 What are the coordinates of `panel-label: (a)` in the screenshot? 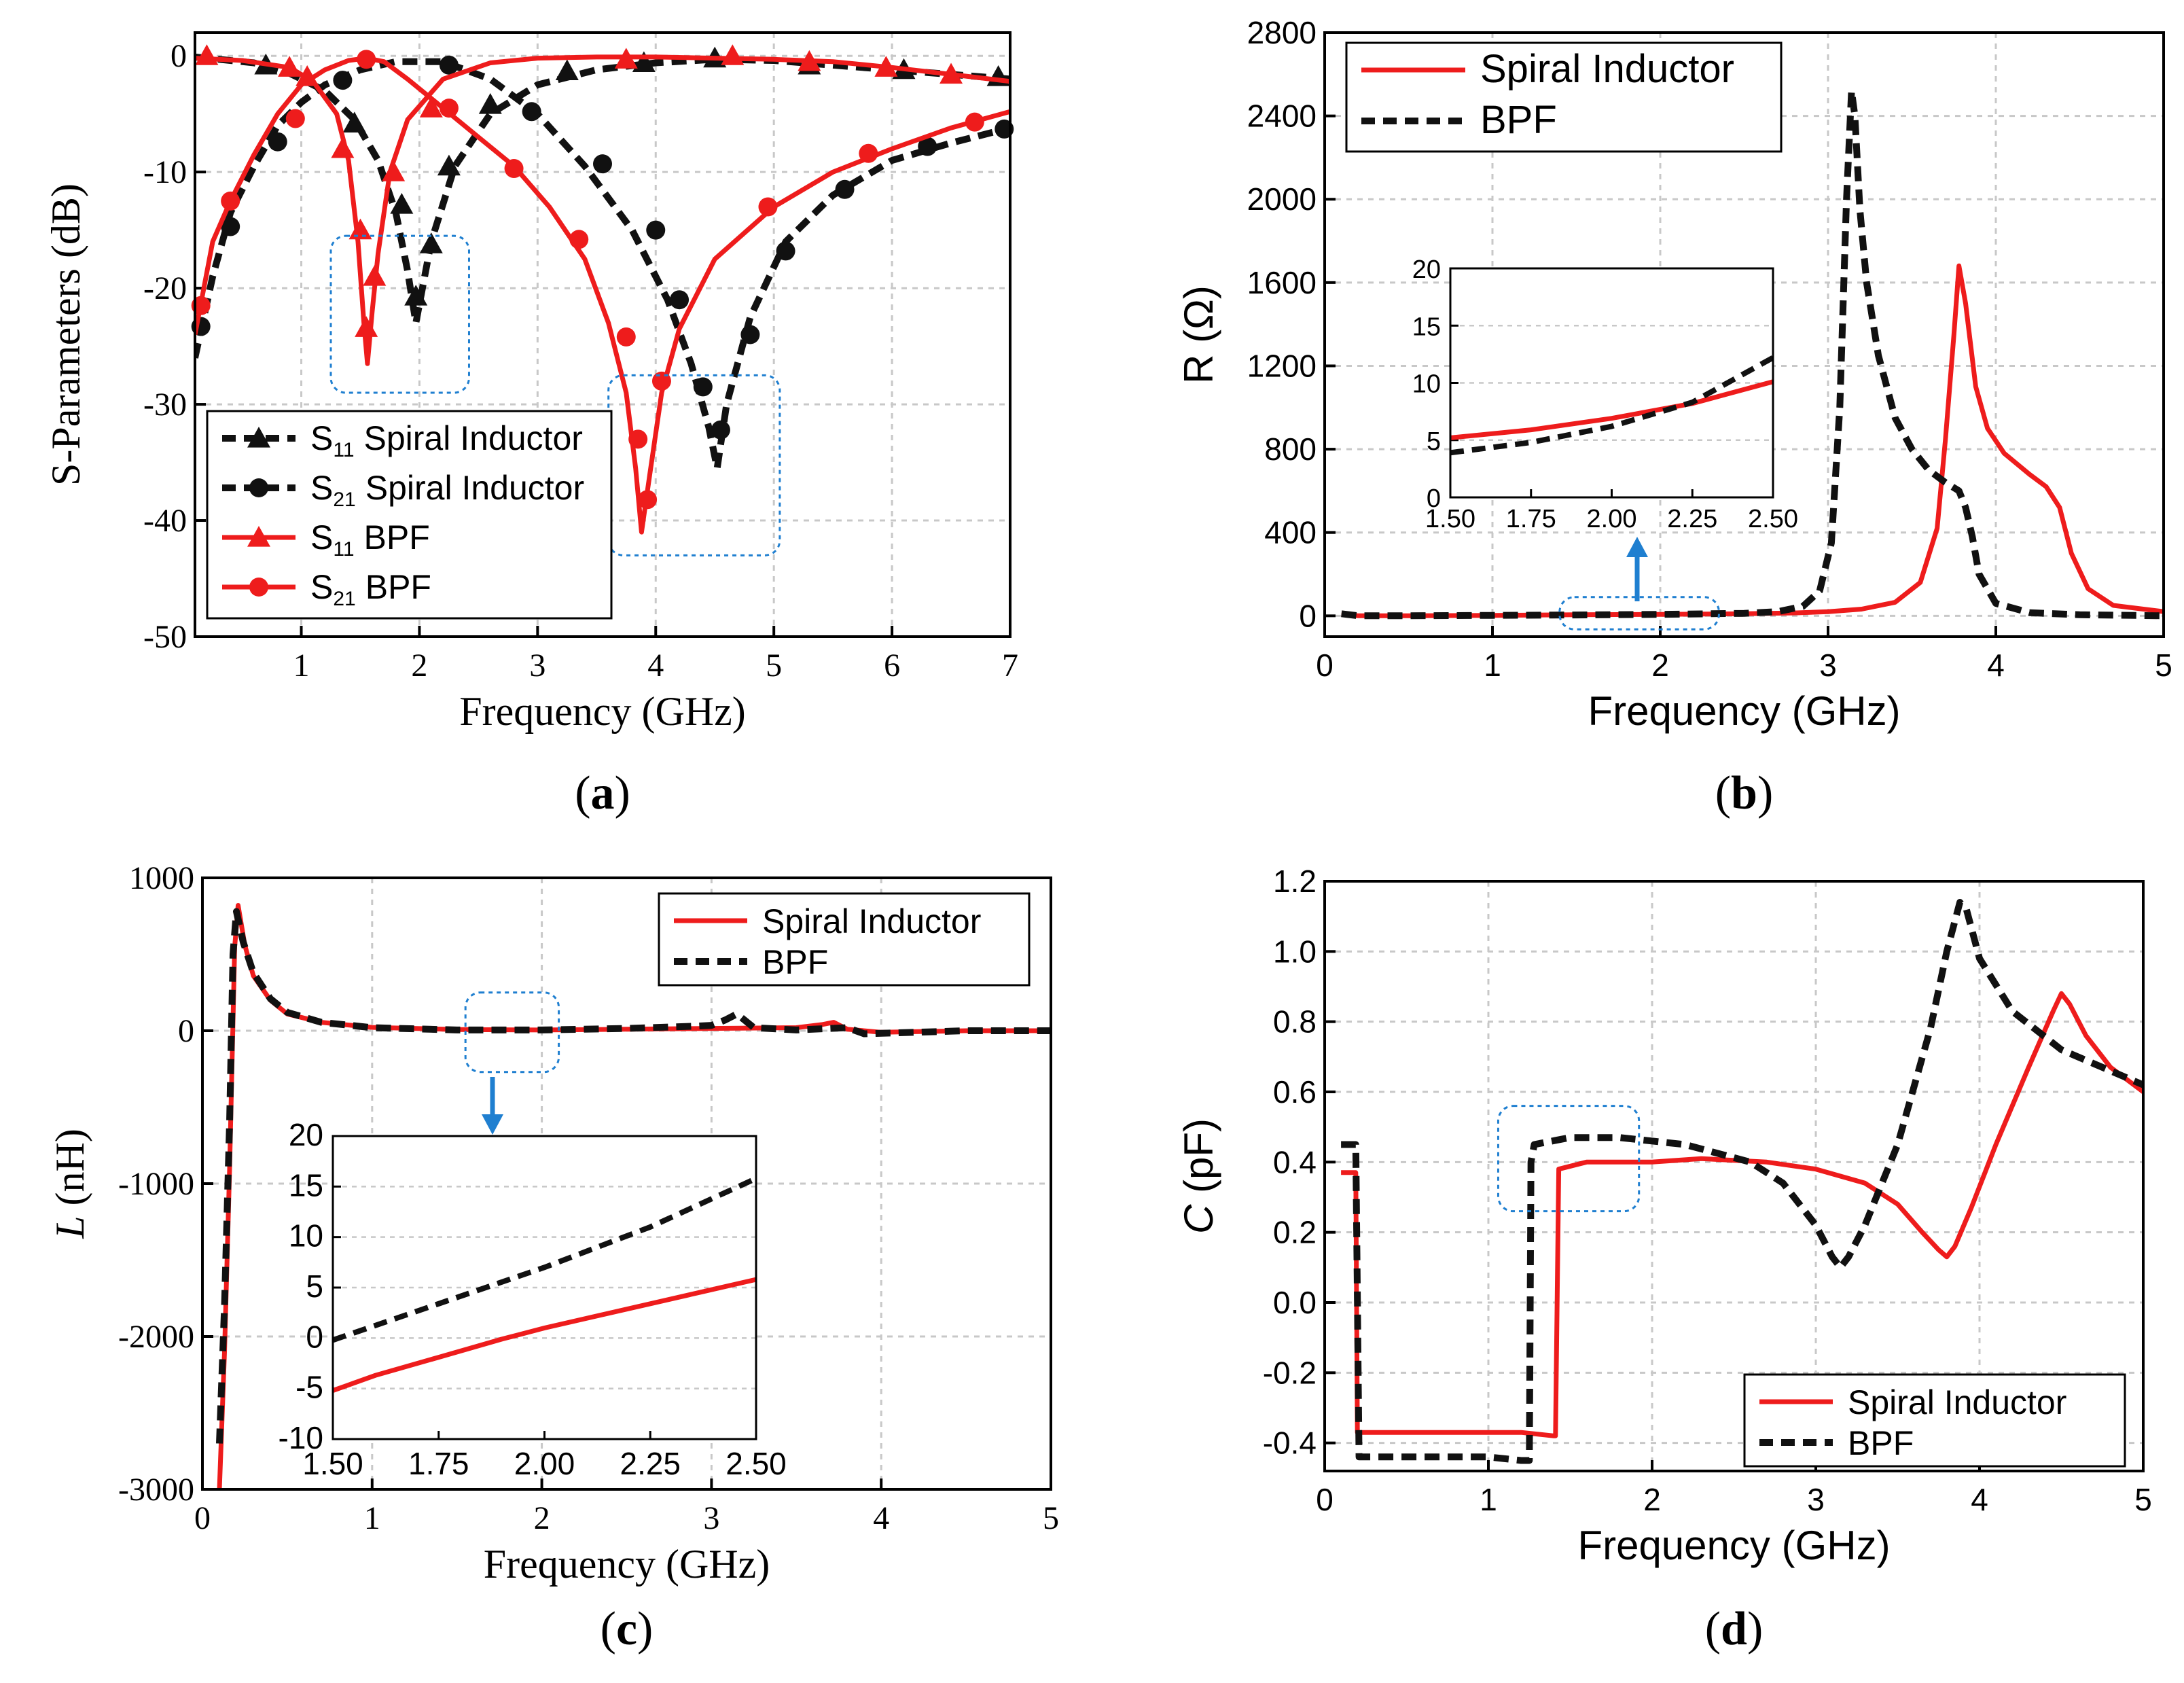 It's located at (602, 793).